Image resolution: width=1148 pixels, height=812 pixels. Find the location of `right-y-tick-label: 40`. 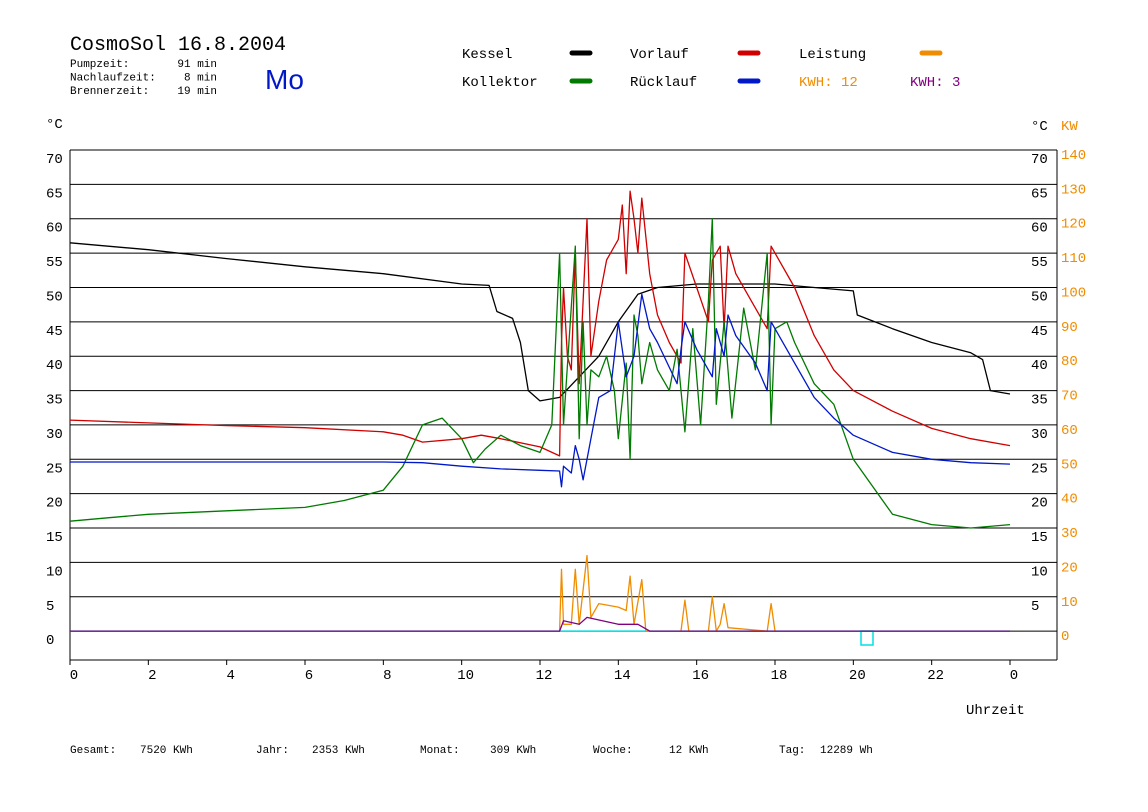

right-y-tick-label: 40 is located at coordinates (1039, 366).